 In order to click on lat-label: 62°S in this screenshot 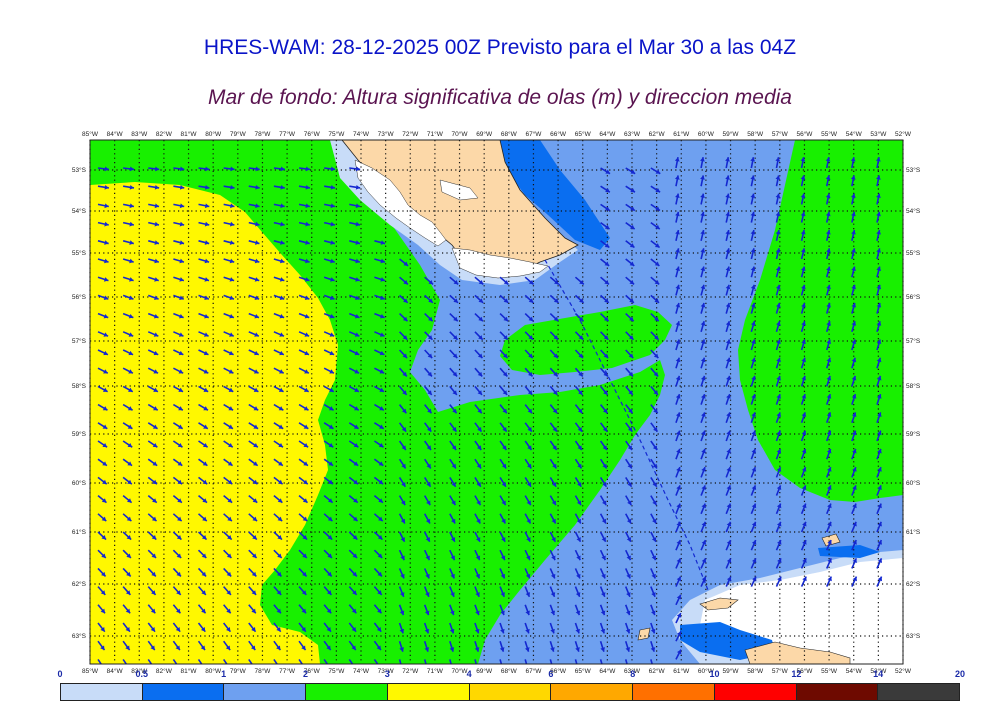, I will do `click(79, 584)`.